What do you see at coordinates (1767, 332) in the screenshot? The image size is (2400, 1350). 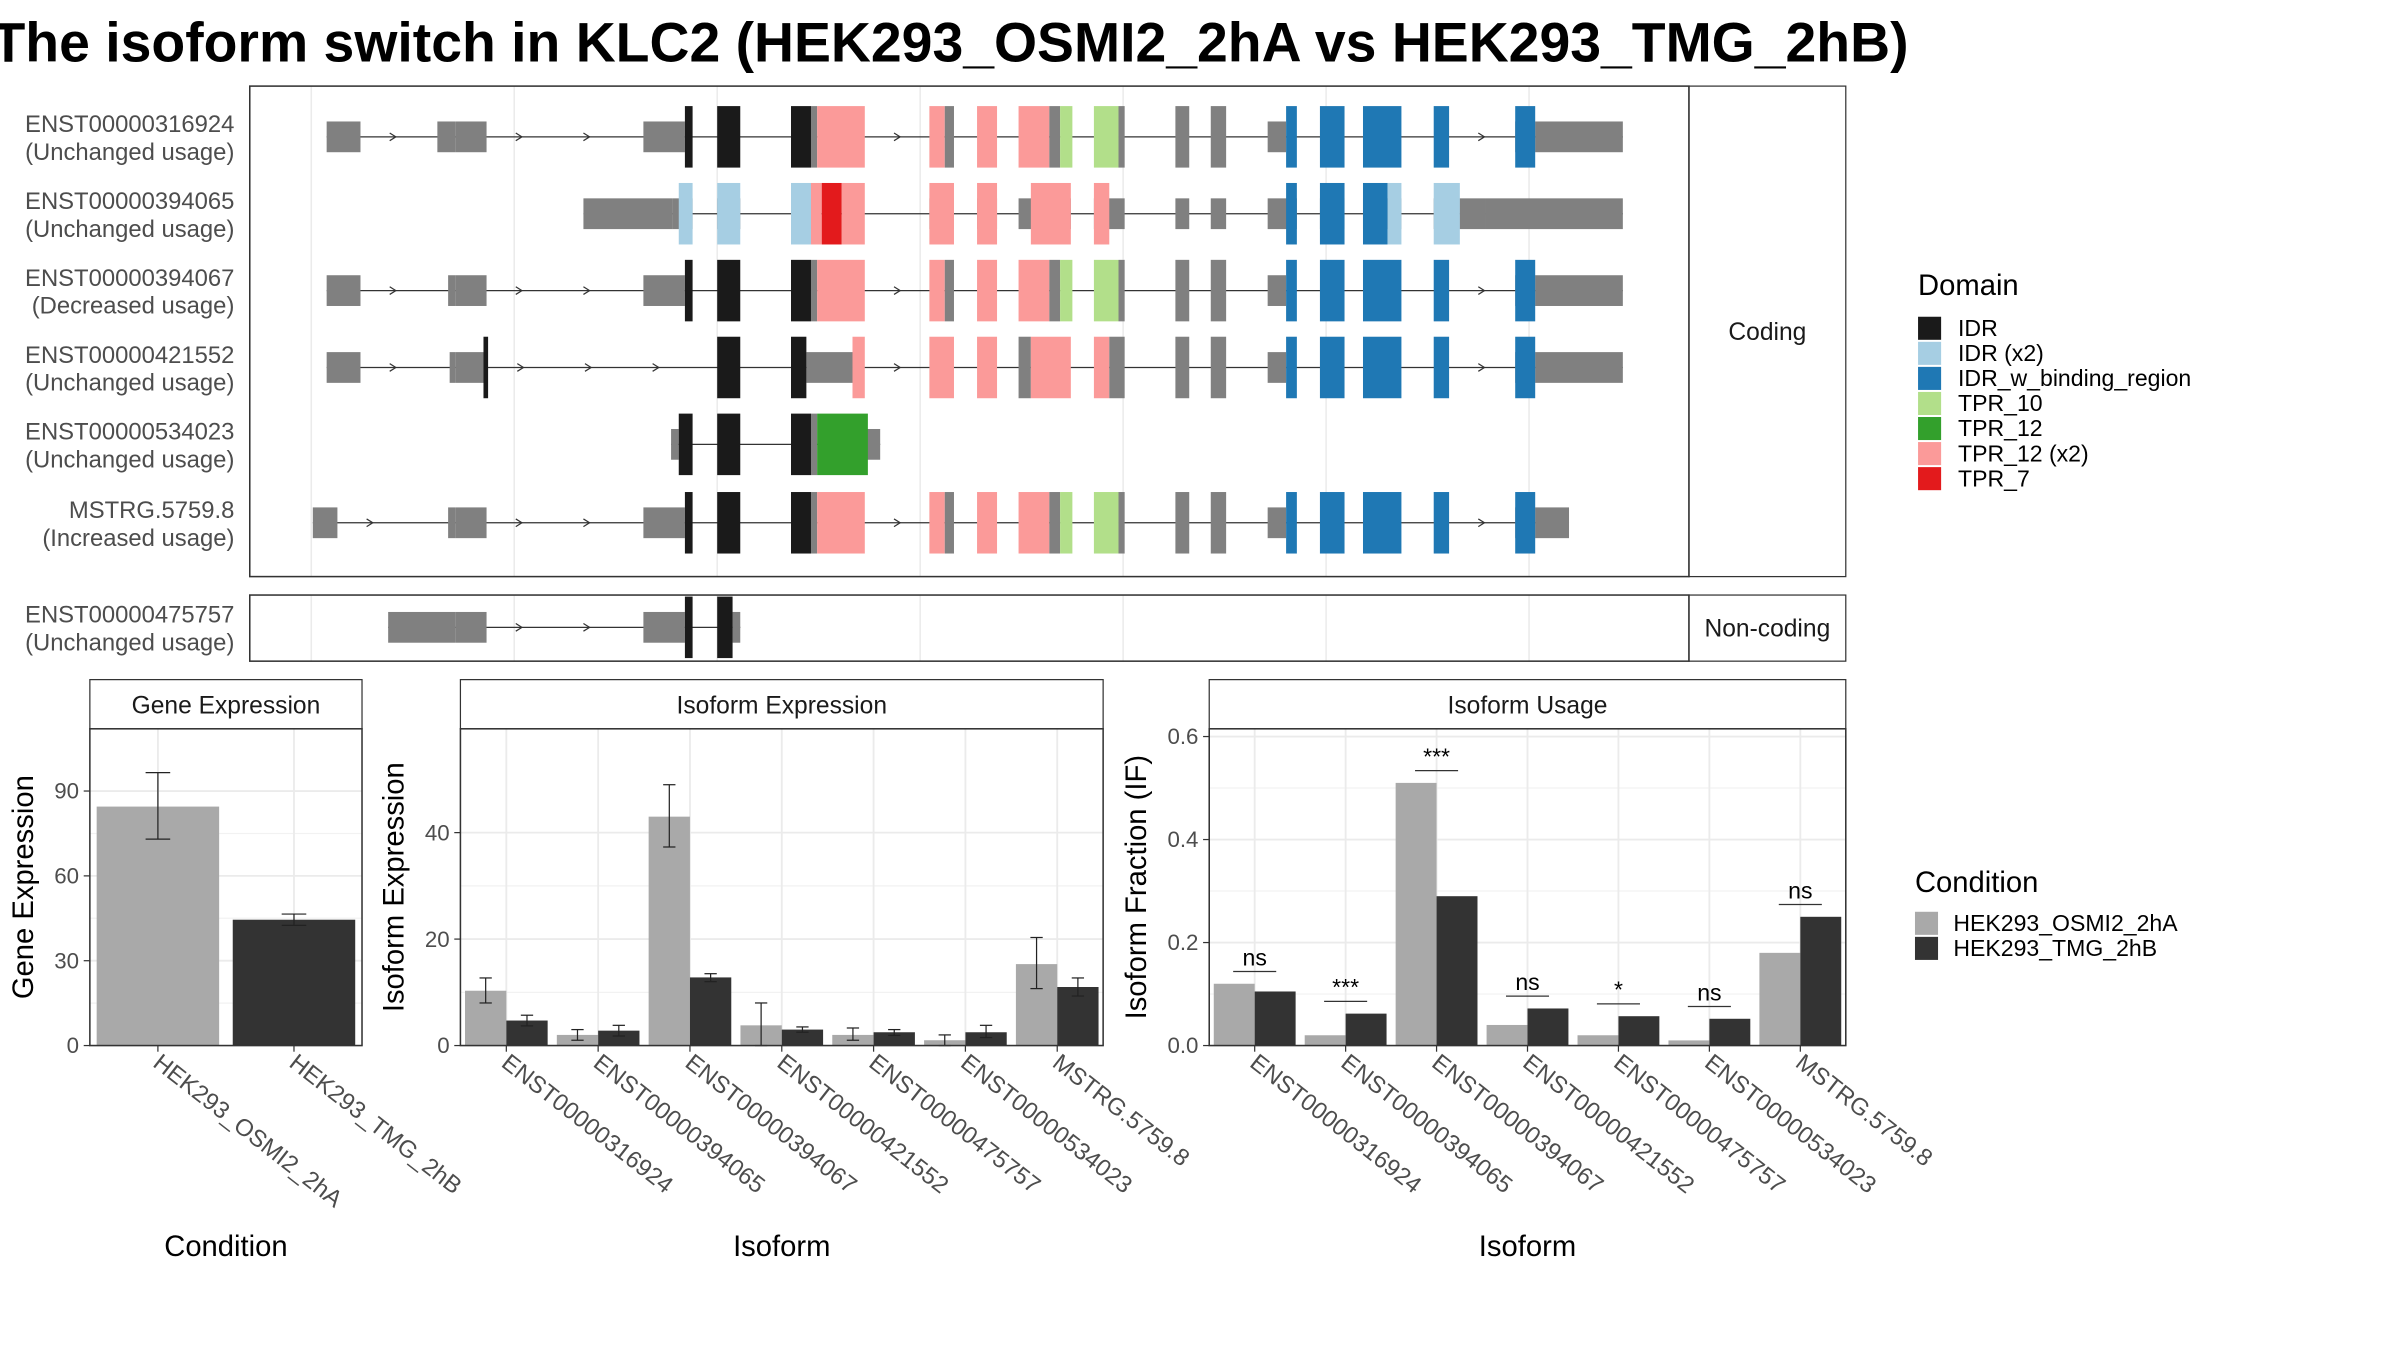 I see `coding-strip-label: Coding` at bounding box center [1767, 332].